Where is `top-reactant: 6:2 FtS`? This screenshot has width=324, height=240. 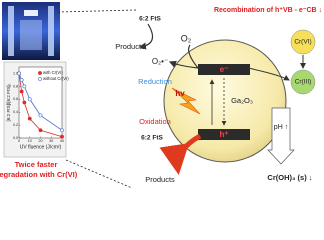
top-reactant: 6:2 FtS is located at coordinates (150, 19).